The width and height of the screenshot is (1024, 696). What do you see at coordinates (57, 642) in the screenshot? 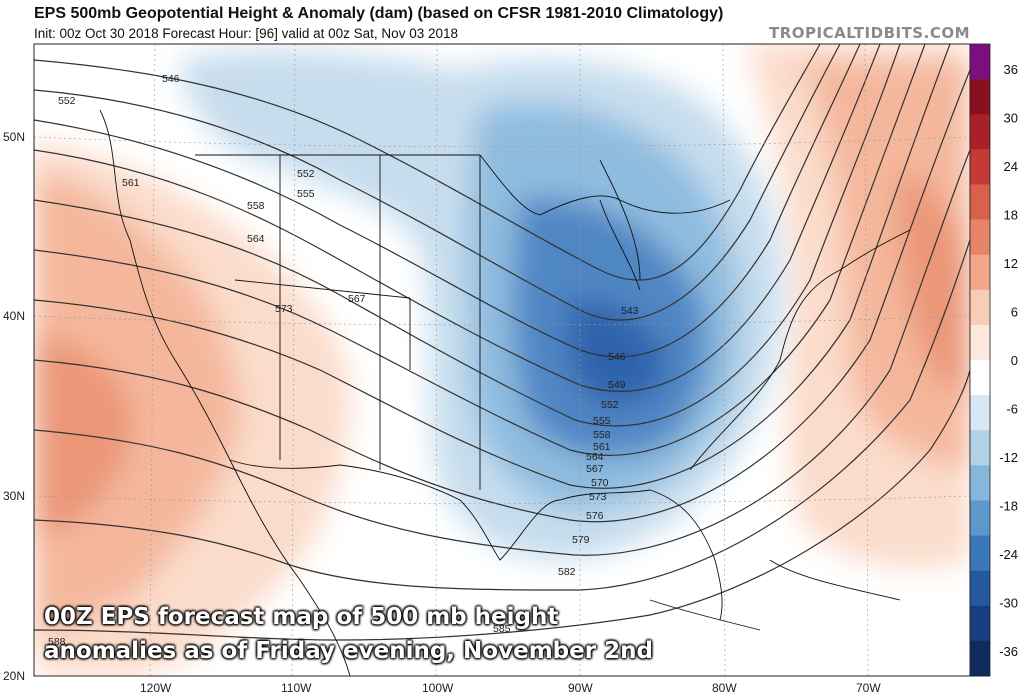
I see `contour-label-588: 588` at bounding box center [57, 642].